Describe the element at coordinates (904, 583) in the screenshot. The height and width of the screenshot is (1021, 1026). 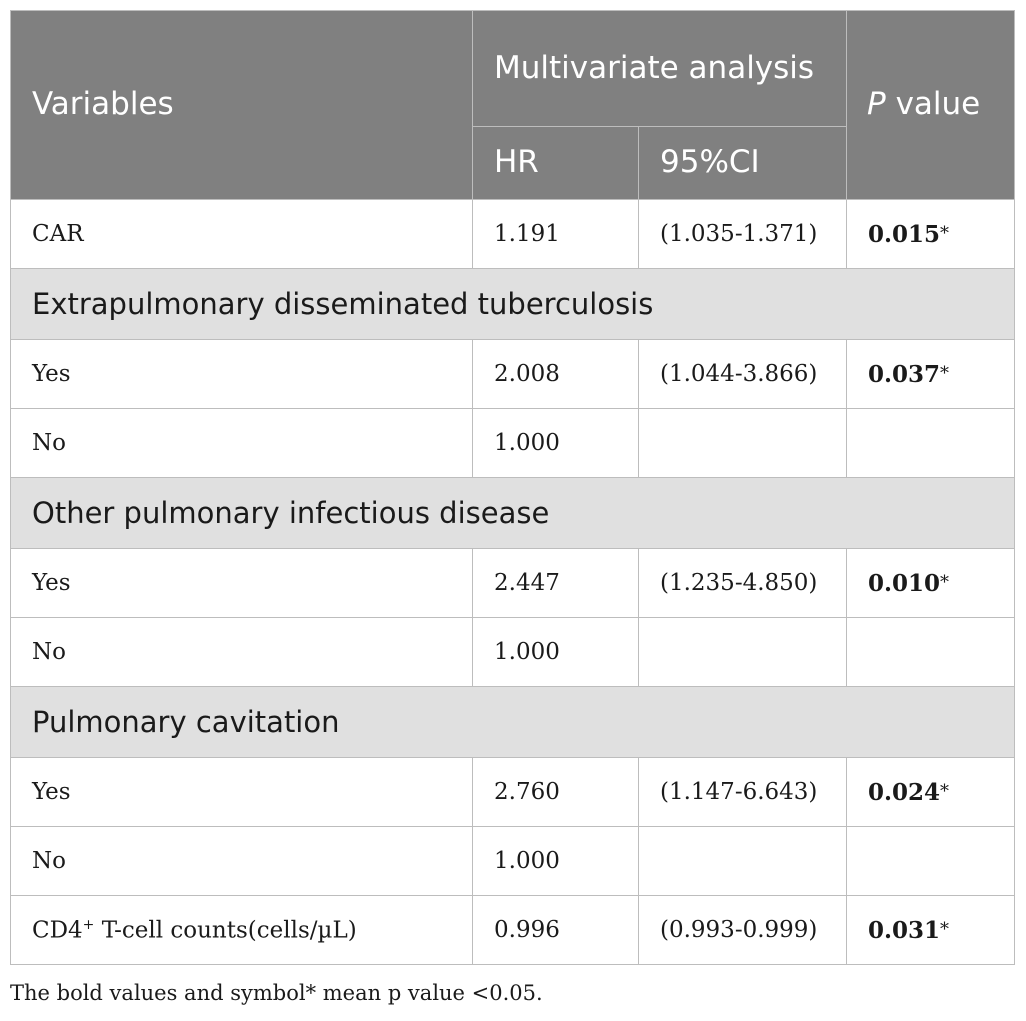
I see `p-value: 0.010` at that location.